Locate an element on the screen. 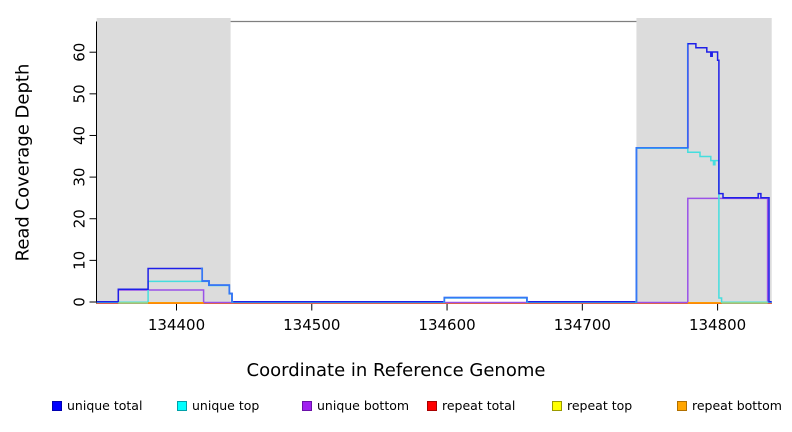 Image resolution: width=792 pixels, height=432 pixels. legend-item-unique-total: unique total is located at coordinates (97, 406).